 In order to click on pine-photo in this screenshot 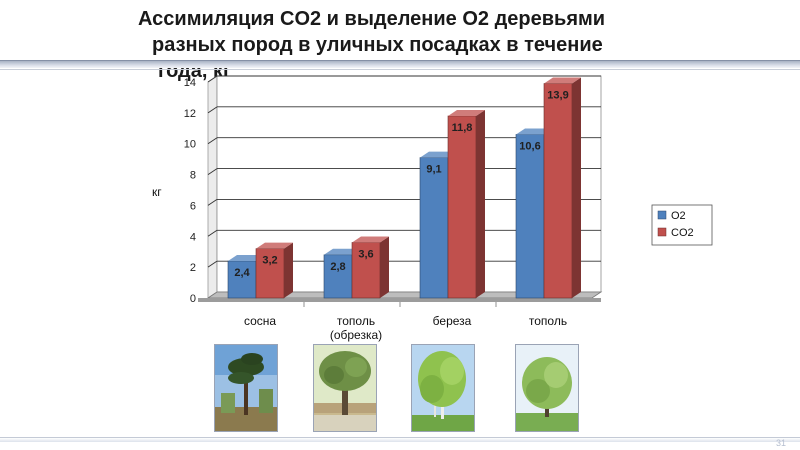, I will do `click(246, 388)`.